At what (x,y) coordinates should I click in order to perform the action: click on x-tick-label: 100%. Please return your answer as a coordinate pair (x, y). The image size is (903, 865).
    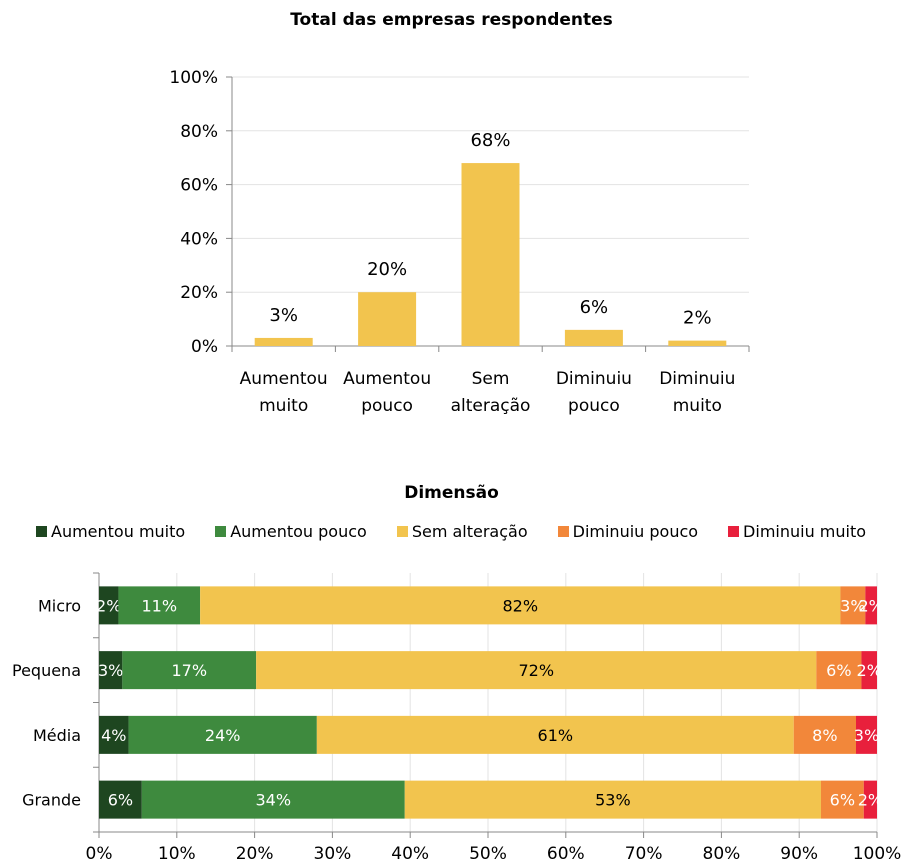
    Looking at the image, I should click on (877, 854).